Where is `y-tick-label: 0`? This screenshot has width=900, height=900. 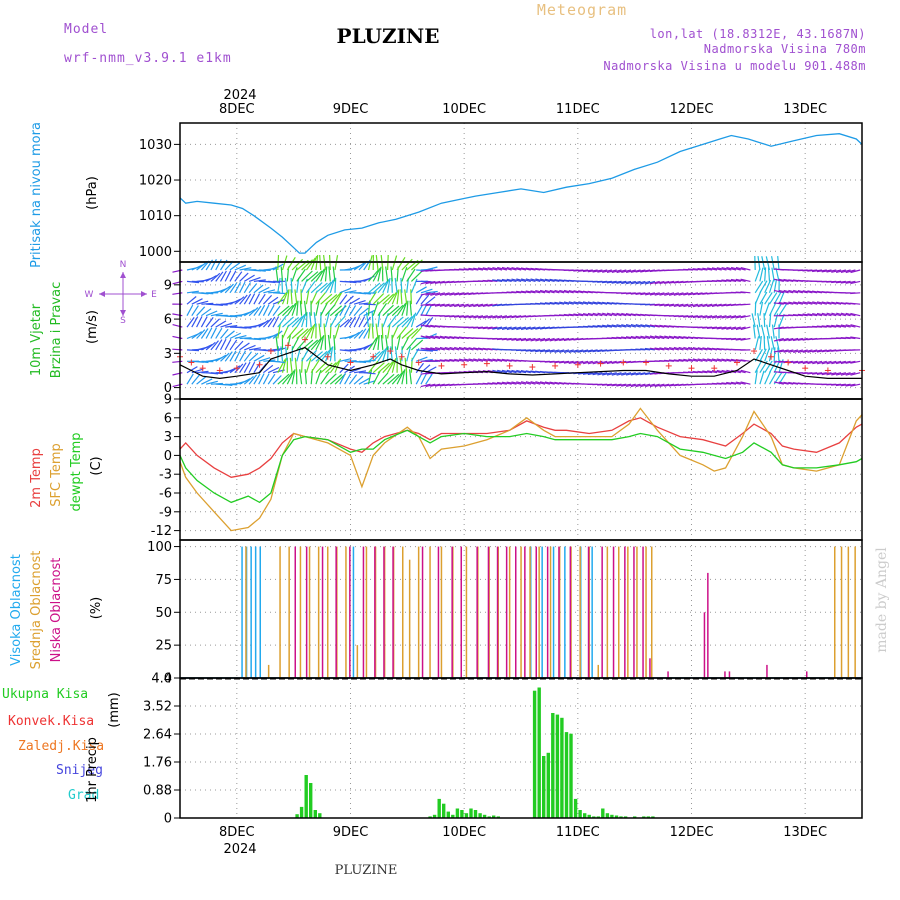 y-tick-label: 0 is located at coordinates (168, 679).